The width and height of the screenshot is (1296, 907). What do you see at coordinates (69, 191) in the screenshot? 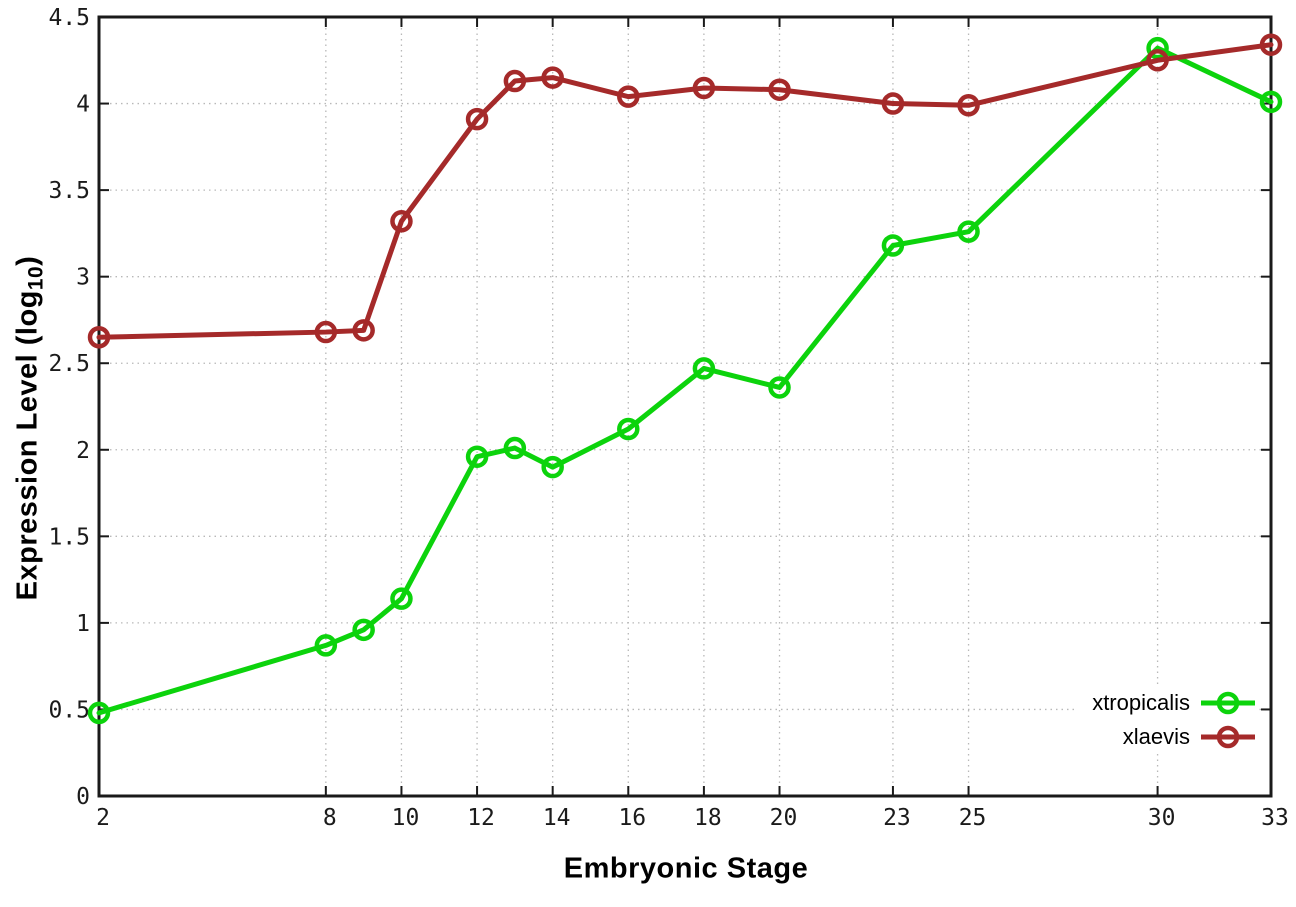
I see `y-tick-label: 3.5` at bounding box center [69, 191].